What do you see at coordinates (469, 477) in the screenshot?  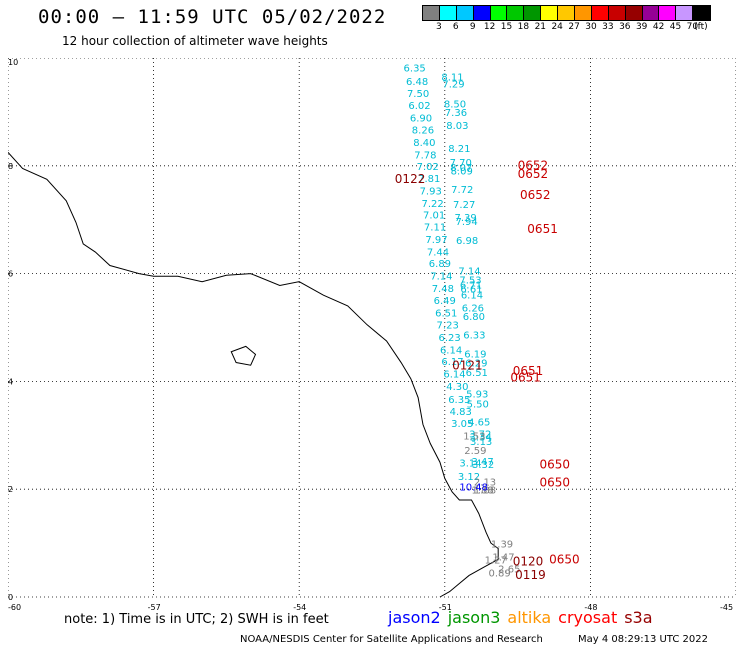 I see `wave-height-label: 3.12` at bounding box center [469, 477].